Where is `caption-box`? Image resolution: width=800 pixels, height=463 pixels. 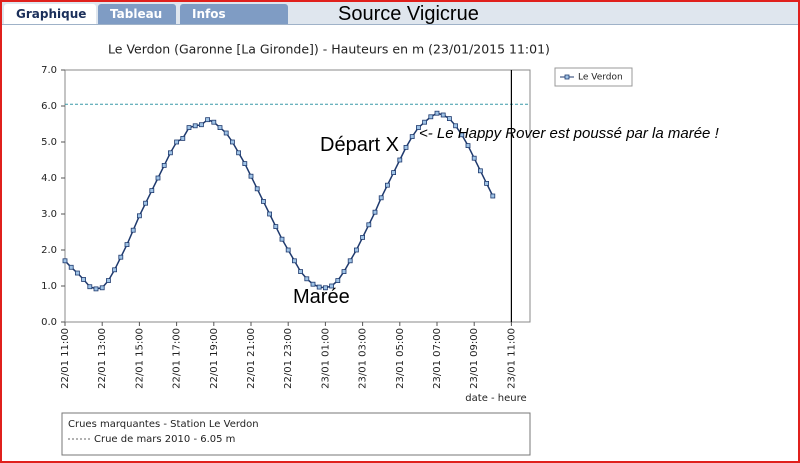
caption-box is located at coordinates (296, 434).